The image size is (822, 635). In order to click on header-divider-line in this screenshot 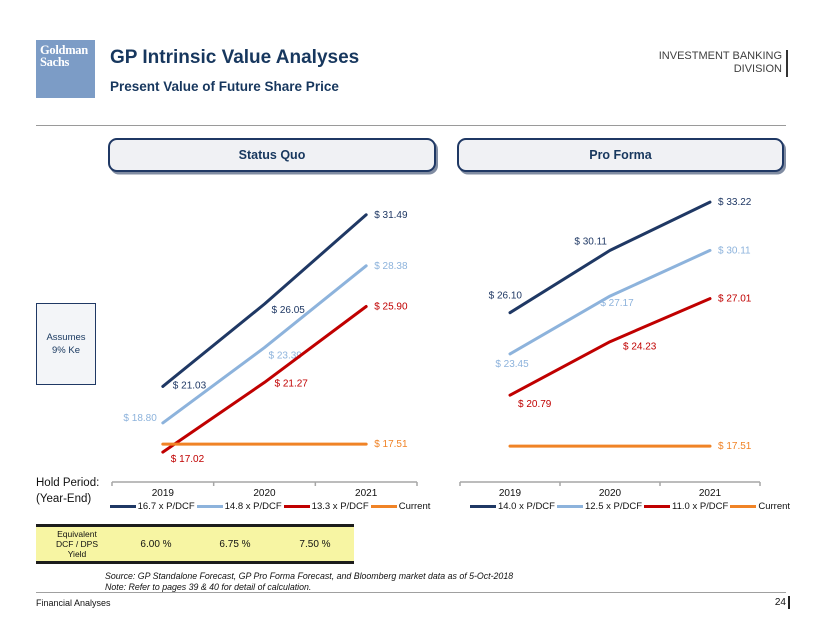, I will do `click(411, 125)`.